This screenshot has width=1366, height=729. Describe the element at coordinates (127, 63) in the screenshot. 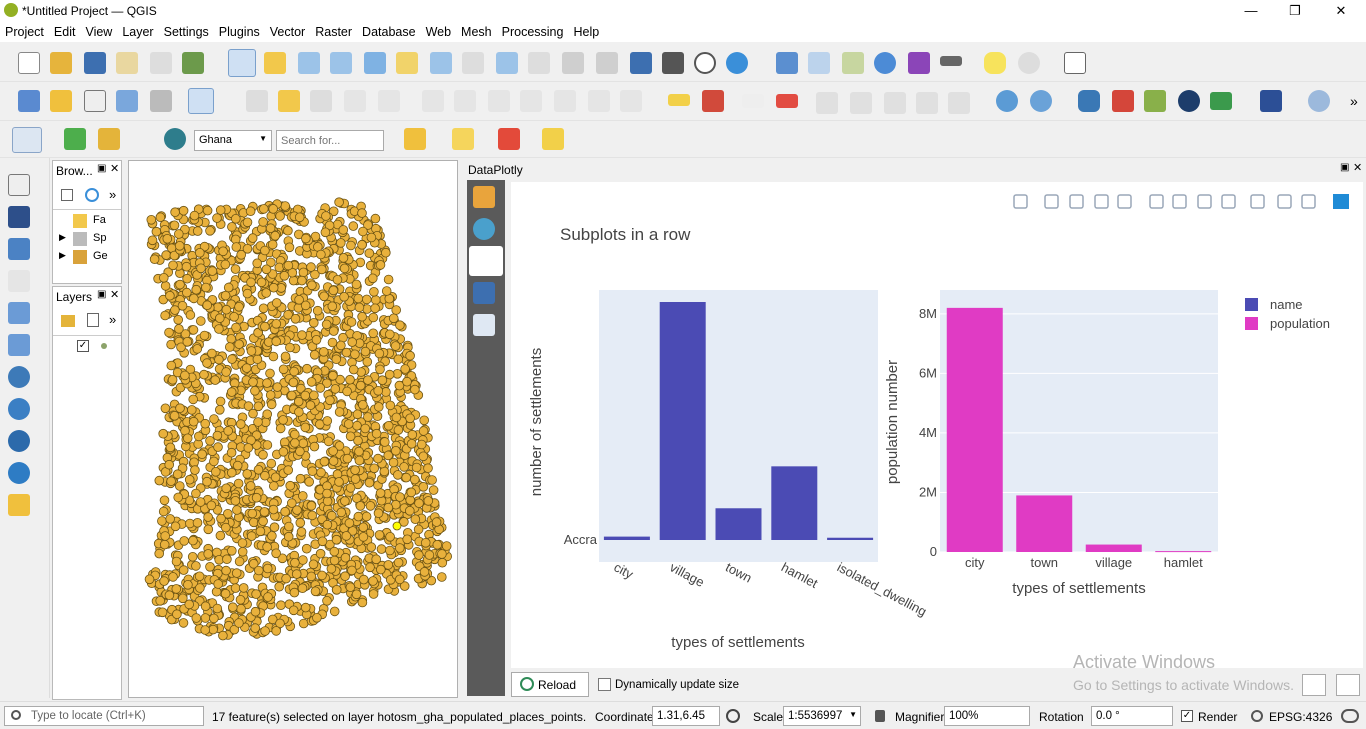

I see `new-print-layout-icon` at that location.